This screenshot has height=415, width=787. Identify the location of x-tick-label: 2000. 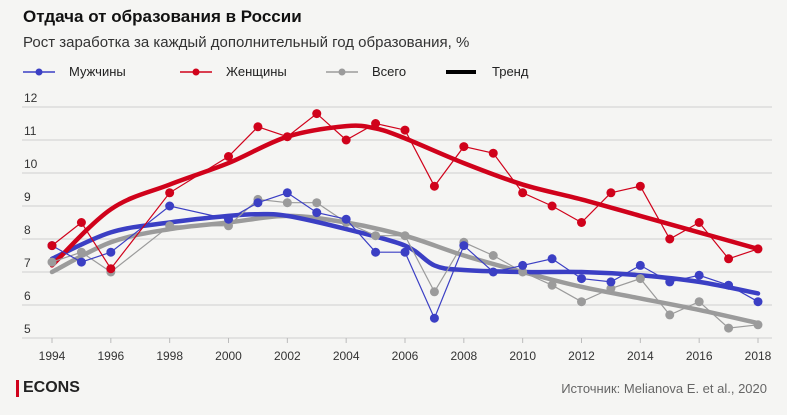
(228, 356).